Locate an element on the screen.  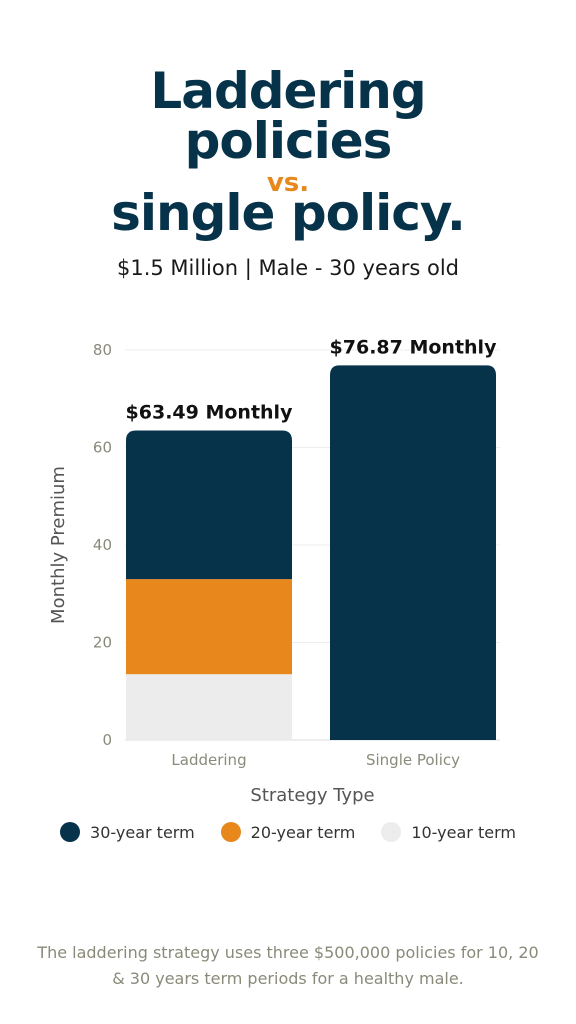
title-line-3: single policy. is located at coordinates (288, 213).